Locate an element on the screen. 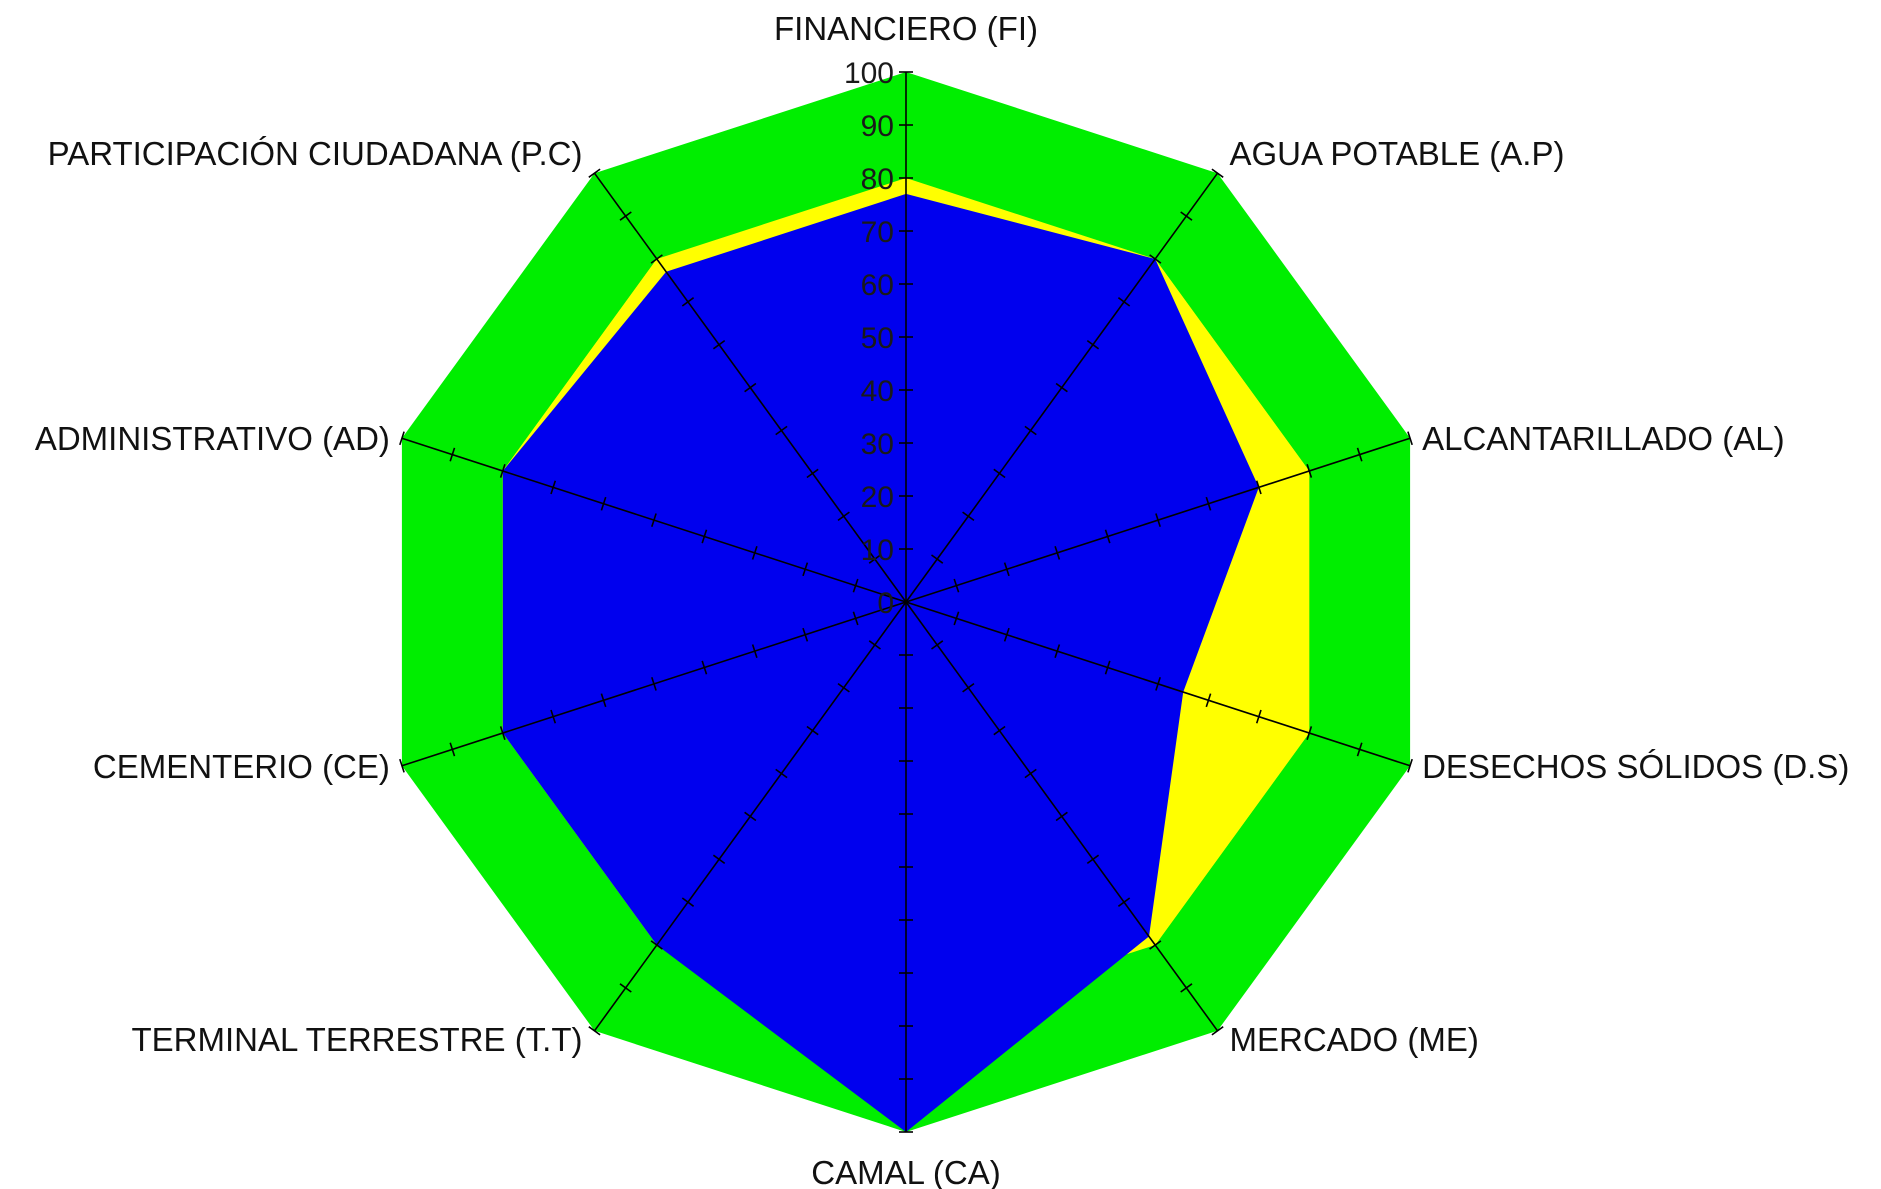 The image size is (1881, 1189). tick-label: 0 is located at coordinates (885, 603).